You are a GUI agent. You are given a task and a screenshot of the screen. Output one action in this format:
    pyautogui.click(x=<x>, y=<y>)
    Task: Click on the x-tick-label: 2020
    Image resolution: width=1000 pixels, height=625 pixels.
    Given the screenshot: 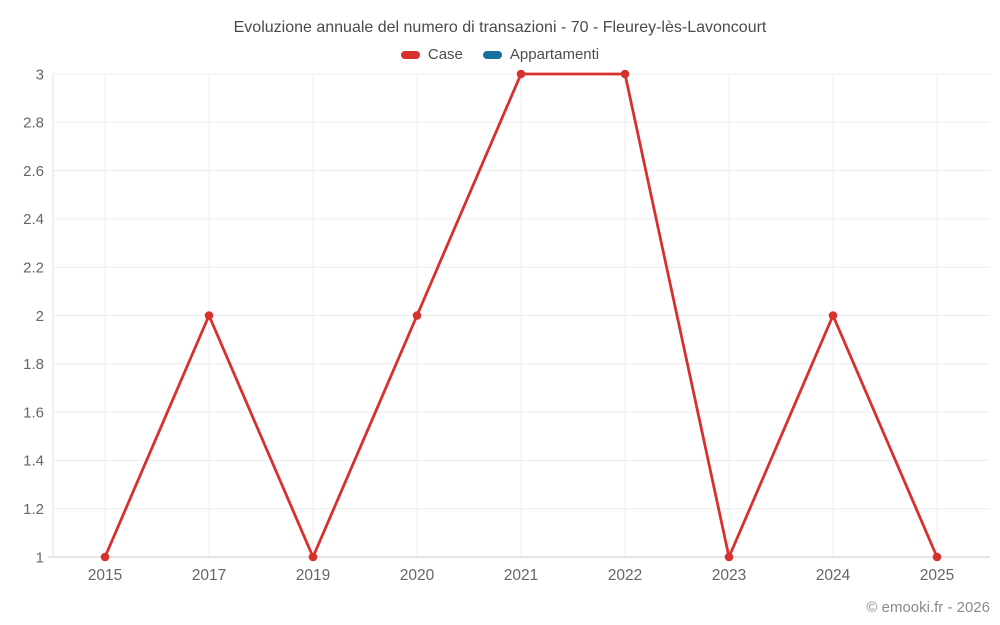 What is the action you would take?
    pyautogui.click(x=417, y=575)
    